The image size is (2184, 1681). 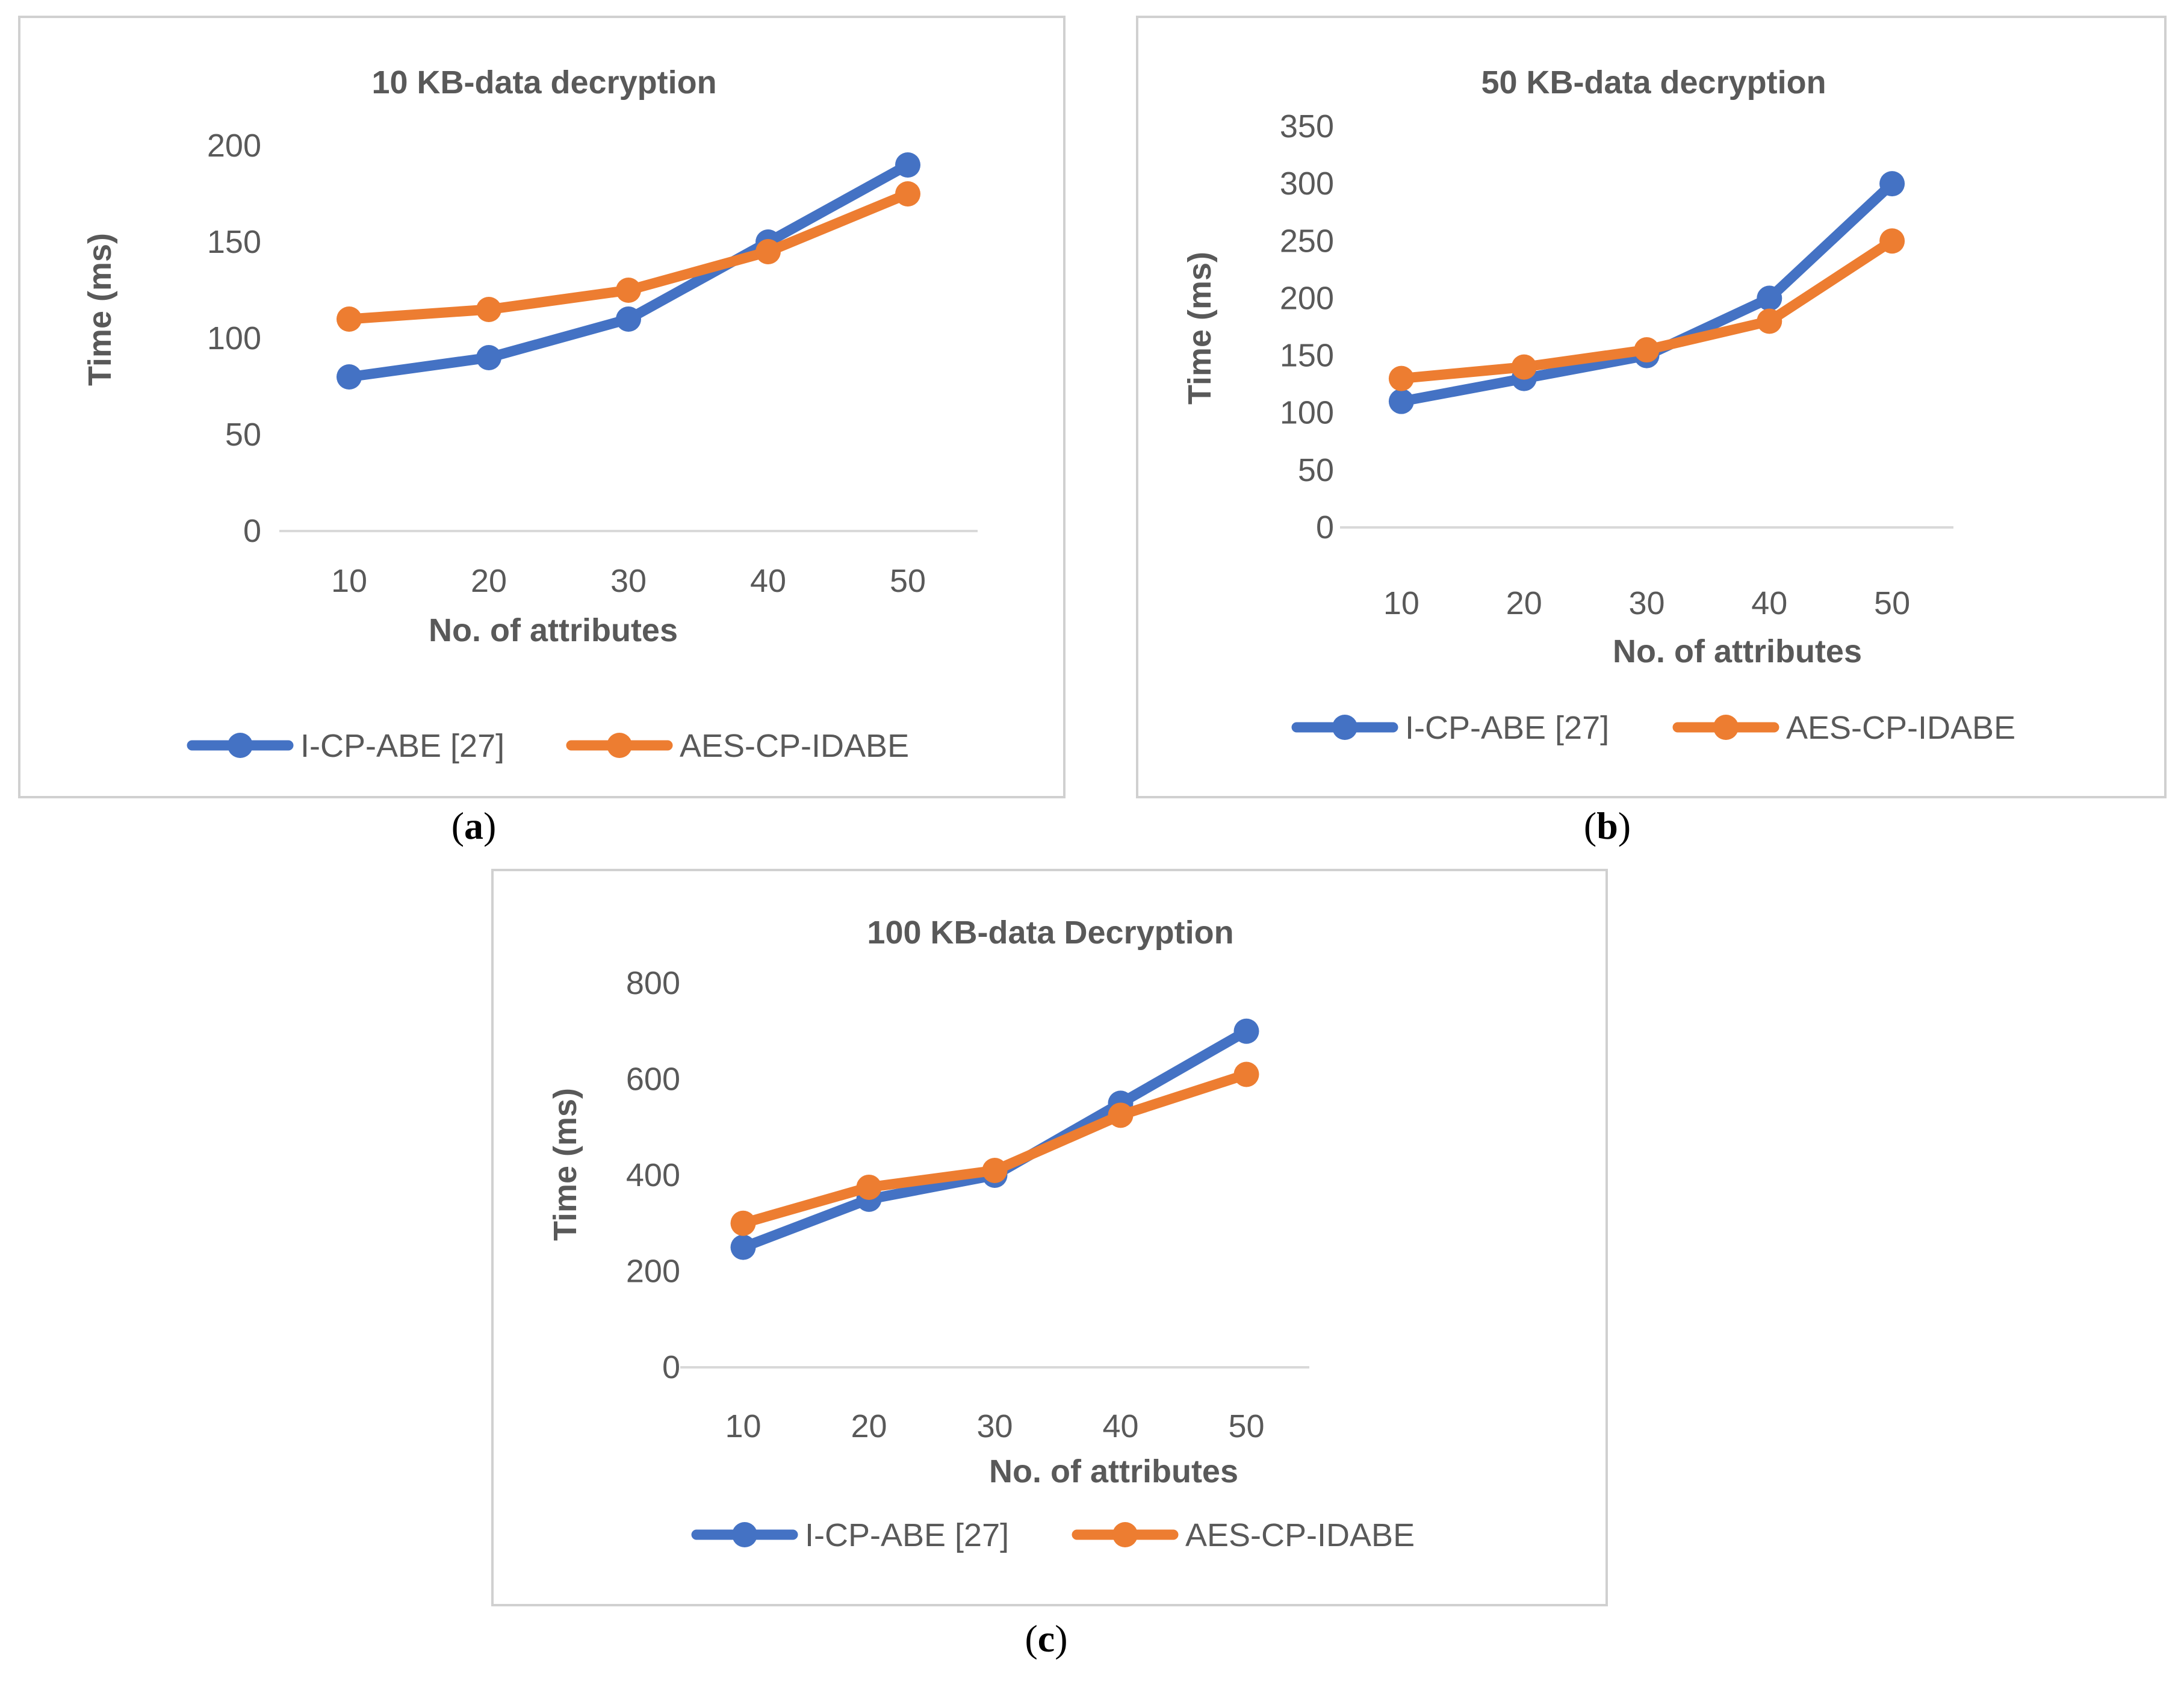 I want to click on plot-area: 0 50 100 150 200 10 20 30 40 50, so click(x=592, y=363).